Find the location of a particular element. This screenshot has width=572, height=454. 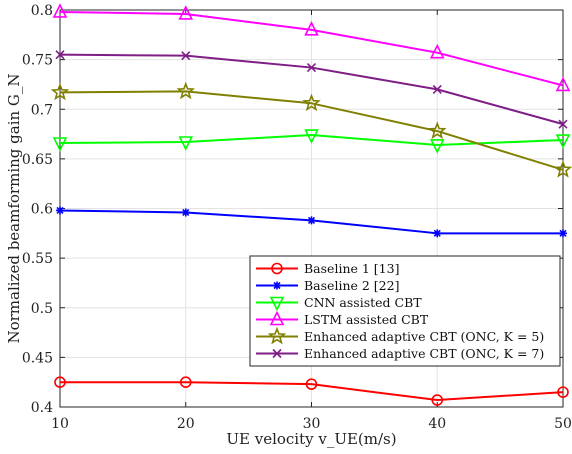

x-tick-label: 30 is located at coordinates (312, 424).